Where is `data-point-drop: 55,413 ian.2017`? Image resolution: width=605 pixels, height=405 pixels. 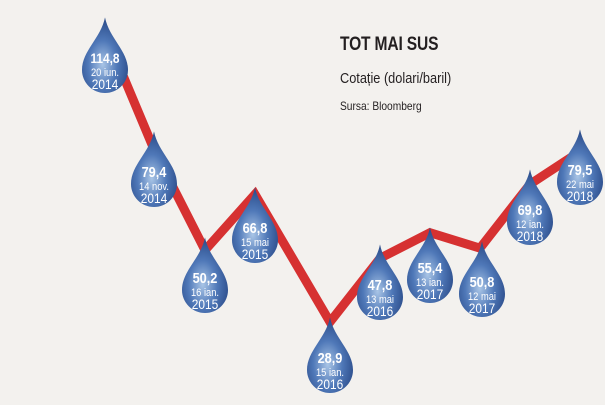
data-point-drop: 55,413 ian.2017 is located at coordinates (430, 265).